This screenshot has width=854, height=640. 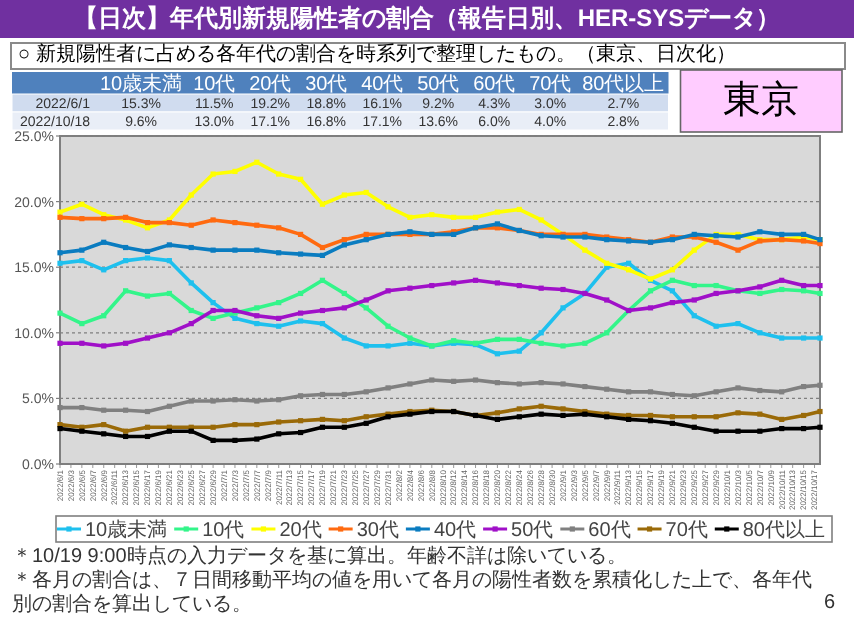 What do you see at coordinates (377, 531) in the screenshot?
I see `legend-label: 30代` at bounding box center [377, 531].